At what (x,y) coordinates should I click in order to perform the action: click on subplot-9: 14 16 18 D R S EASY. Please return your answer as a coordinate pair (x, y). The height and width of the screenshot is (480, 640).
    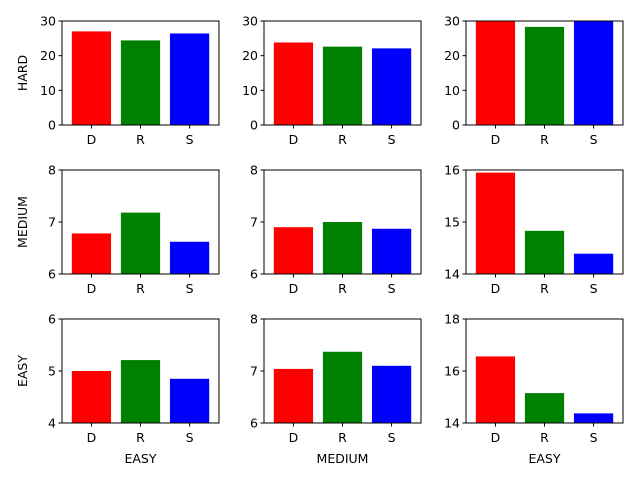
    Looking at the image, I should click on (534, 389).